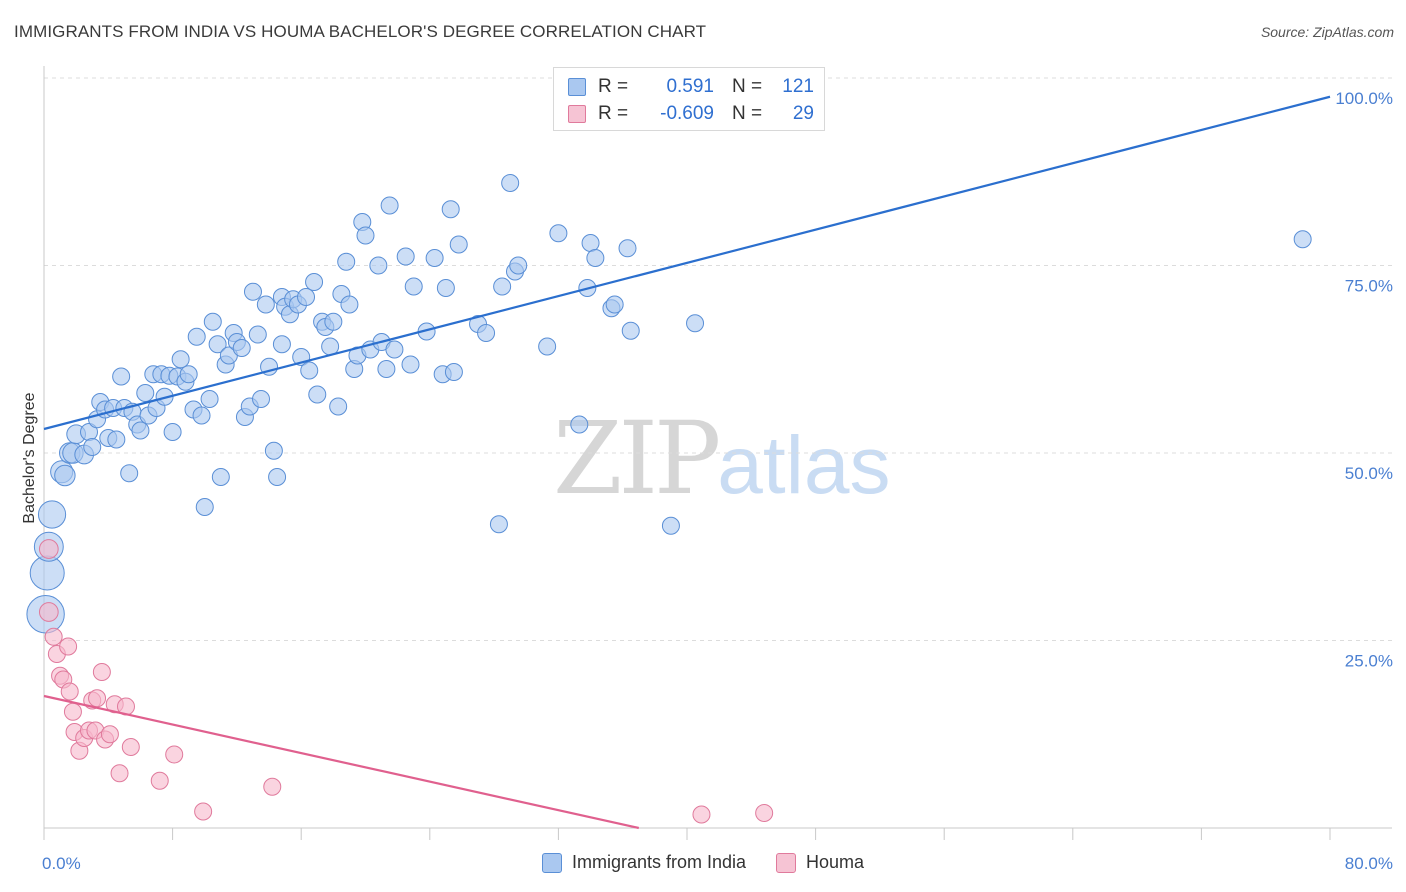 The height and width of the screenshot is (892, 1406). I want to click on y-axis-label: Bachelor's Degree, so click(29, 457).